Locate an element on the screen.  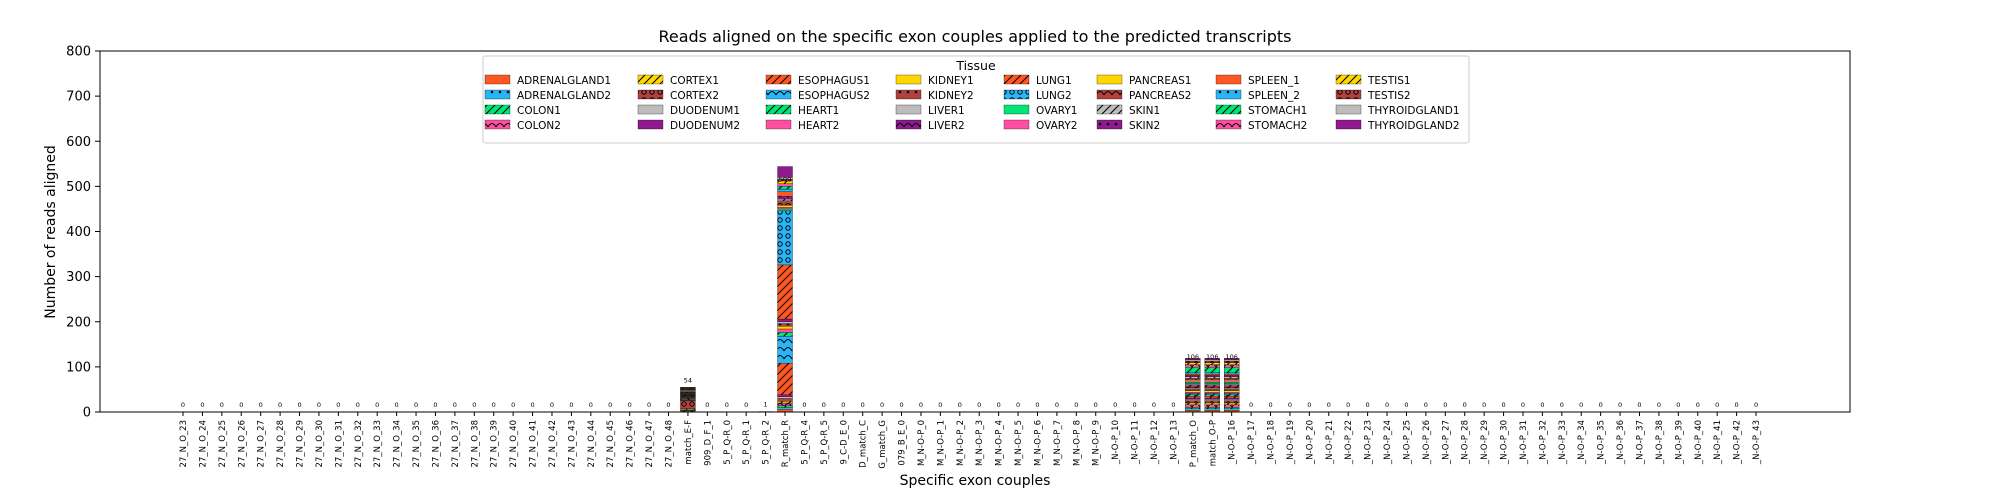
x-tick-label: 27_N_O_40 is located at coordinates (514, 443).